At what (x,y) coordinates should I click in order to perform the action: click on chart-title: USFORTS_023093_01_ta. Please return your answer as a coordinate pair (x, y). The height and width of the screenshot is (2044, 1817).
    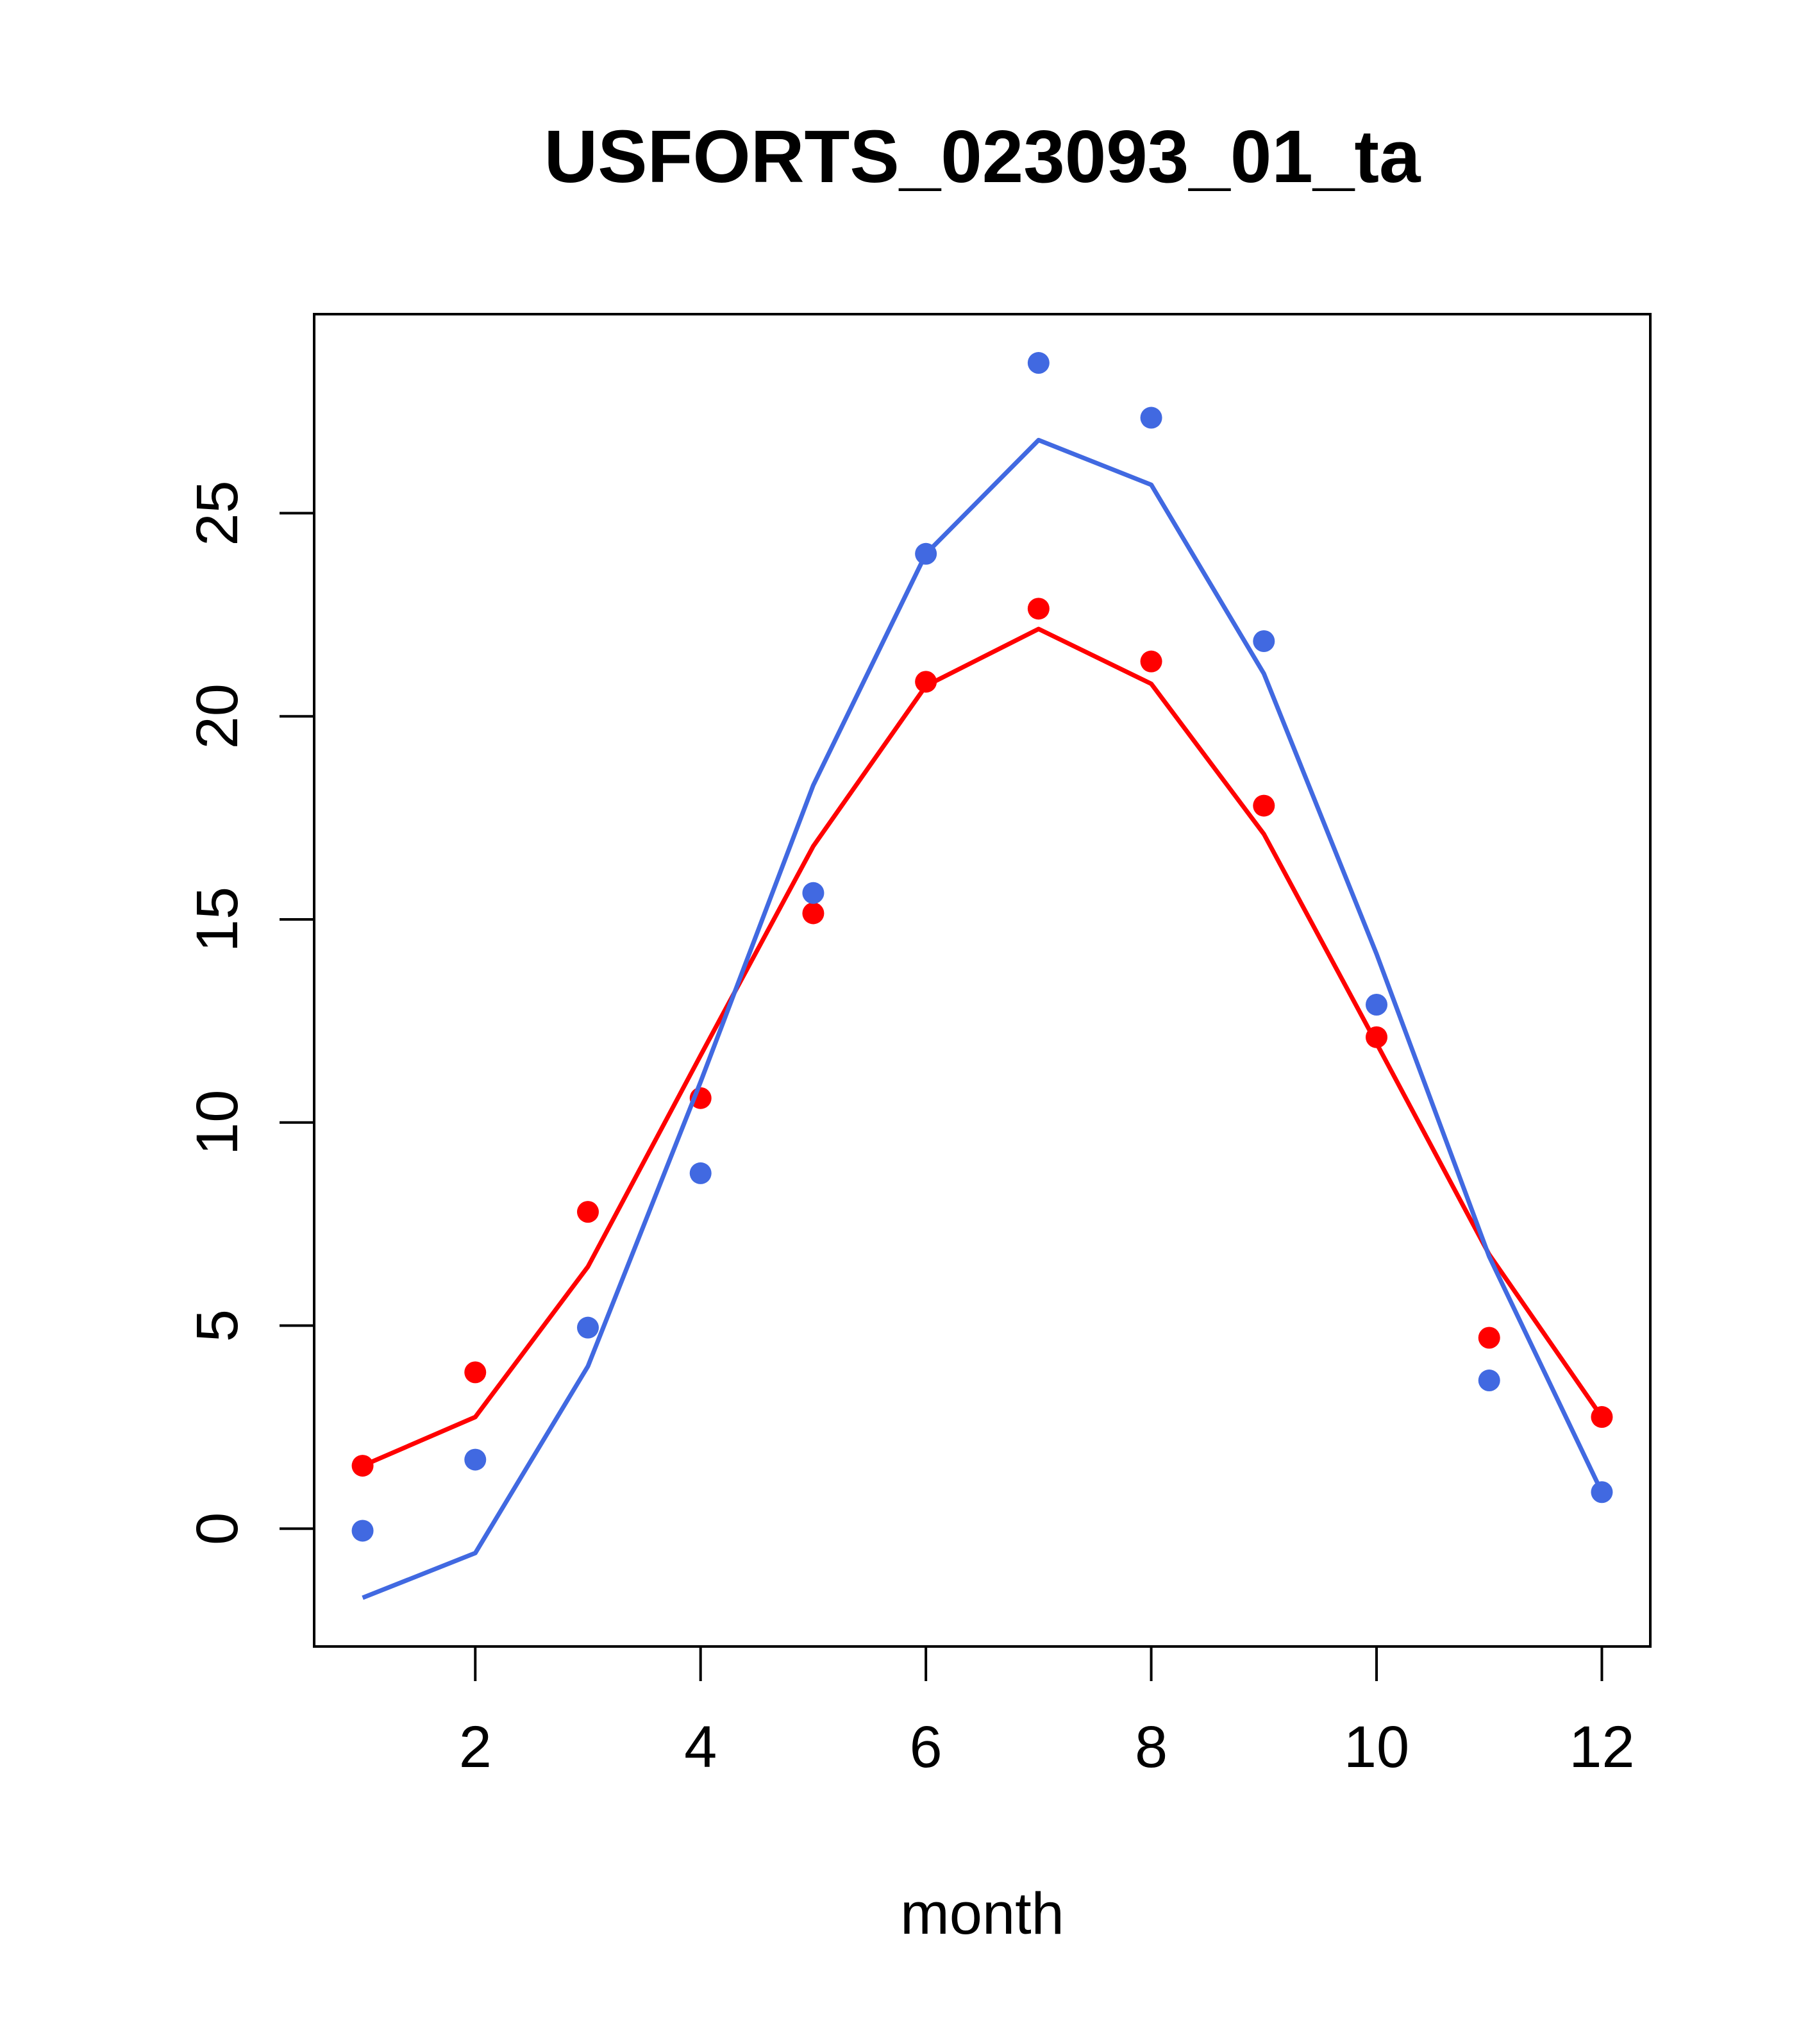
    Looking at the image, I should click on (982, 156).